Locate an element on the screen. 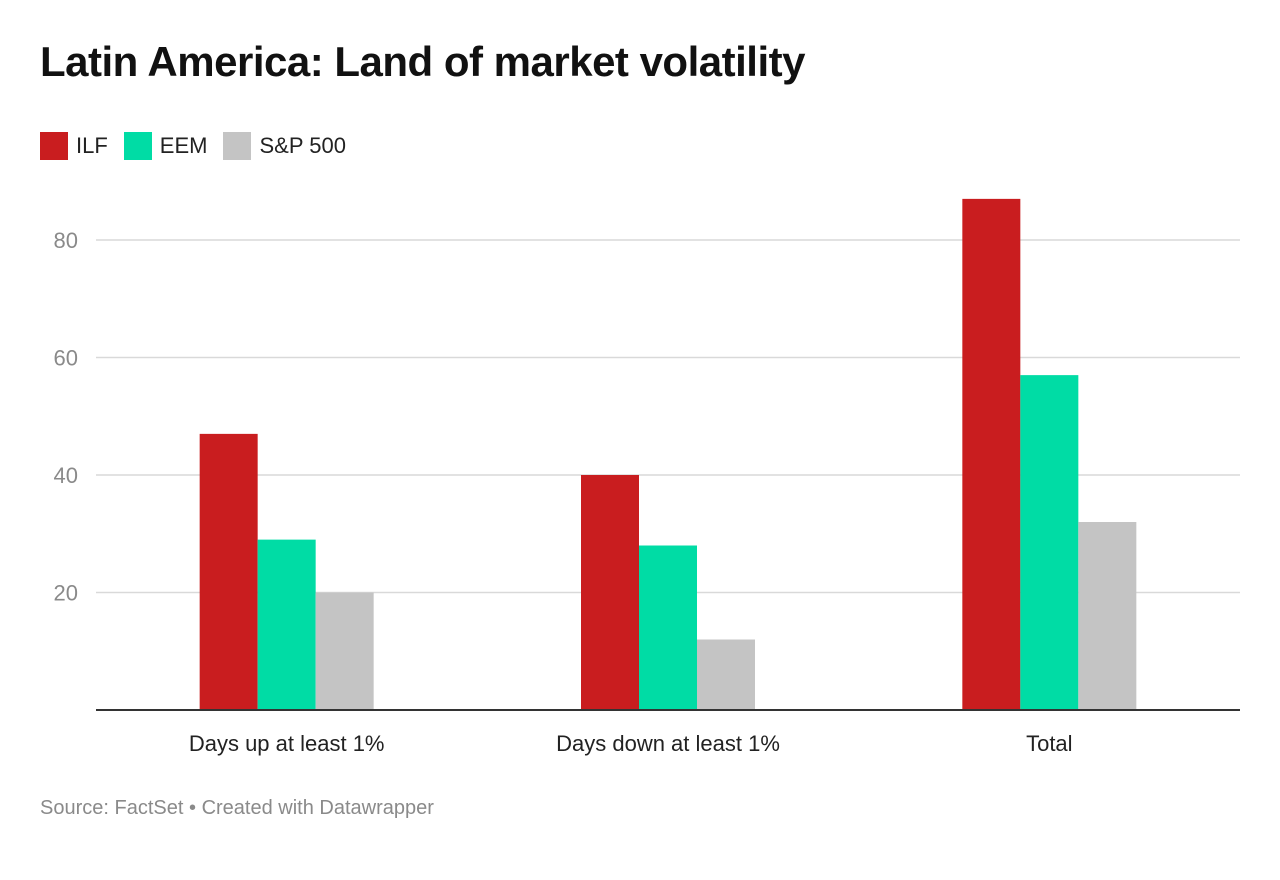  chart-title: Latin America: Land of market volatility is located at coordinates (422, 61).